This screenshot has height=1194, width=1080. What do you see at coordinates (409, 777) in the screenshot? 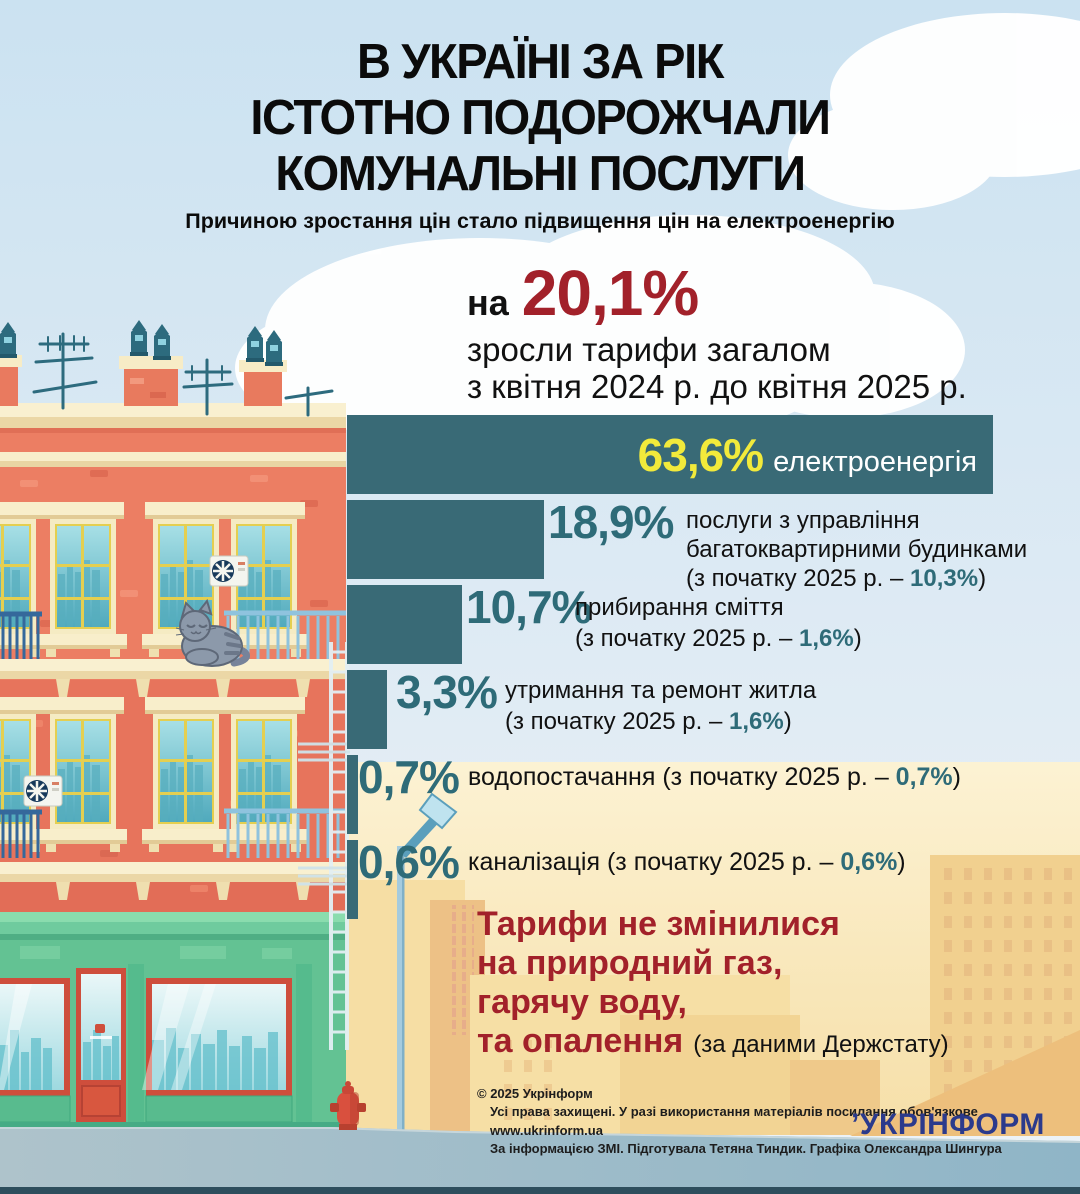
I see `bar-value: 0,7%` at bounding box center [409, 777].